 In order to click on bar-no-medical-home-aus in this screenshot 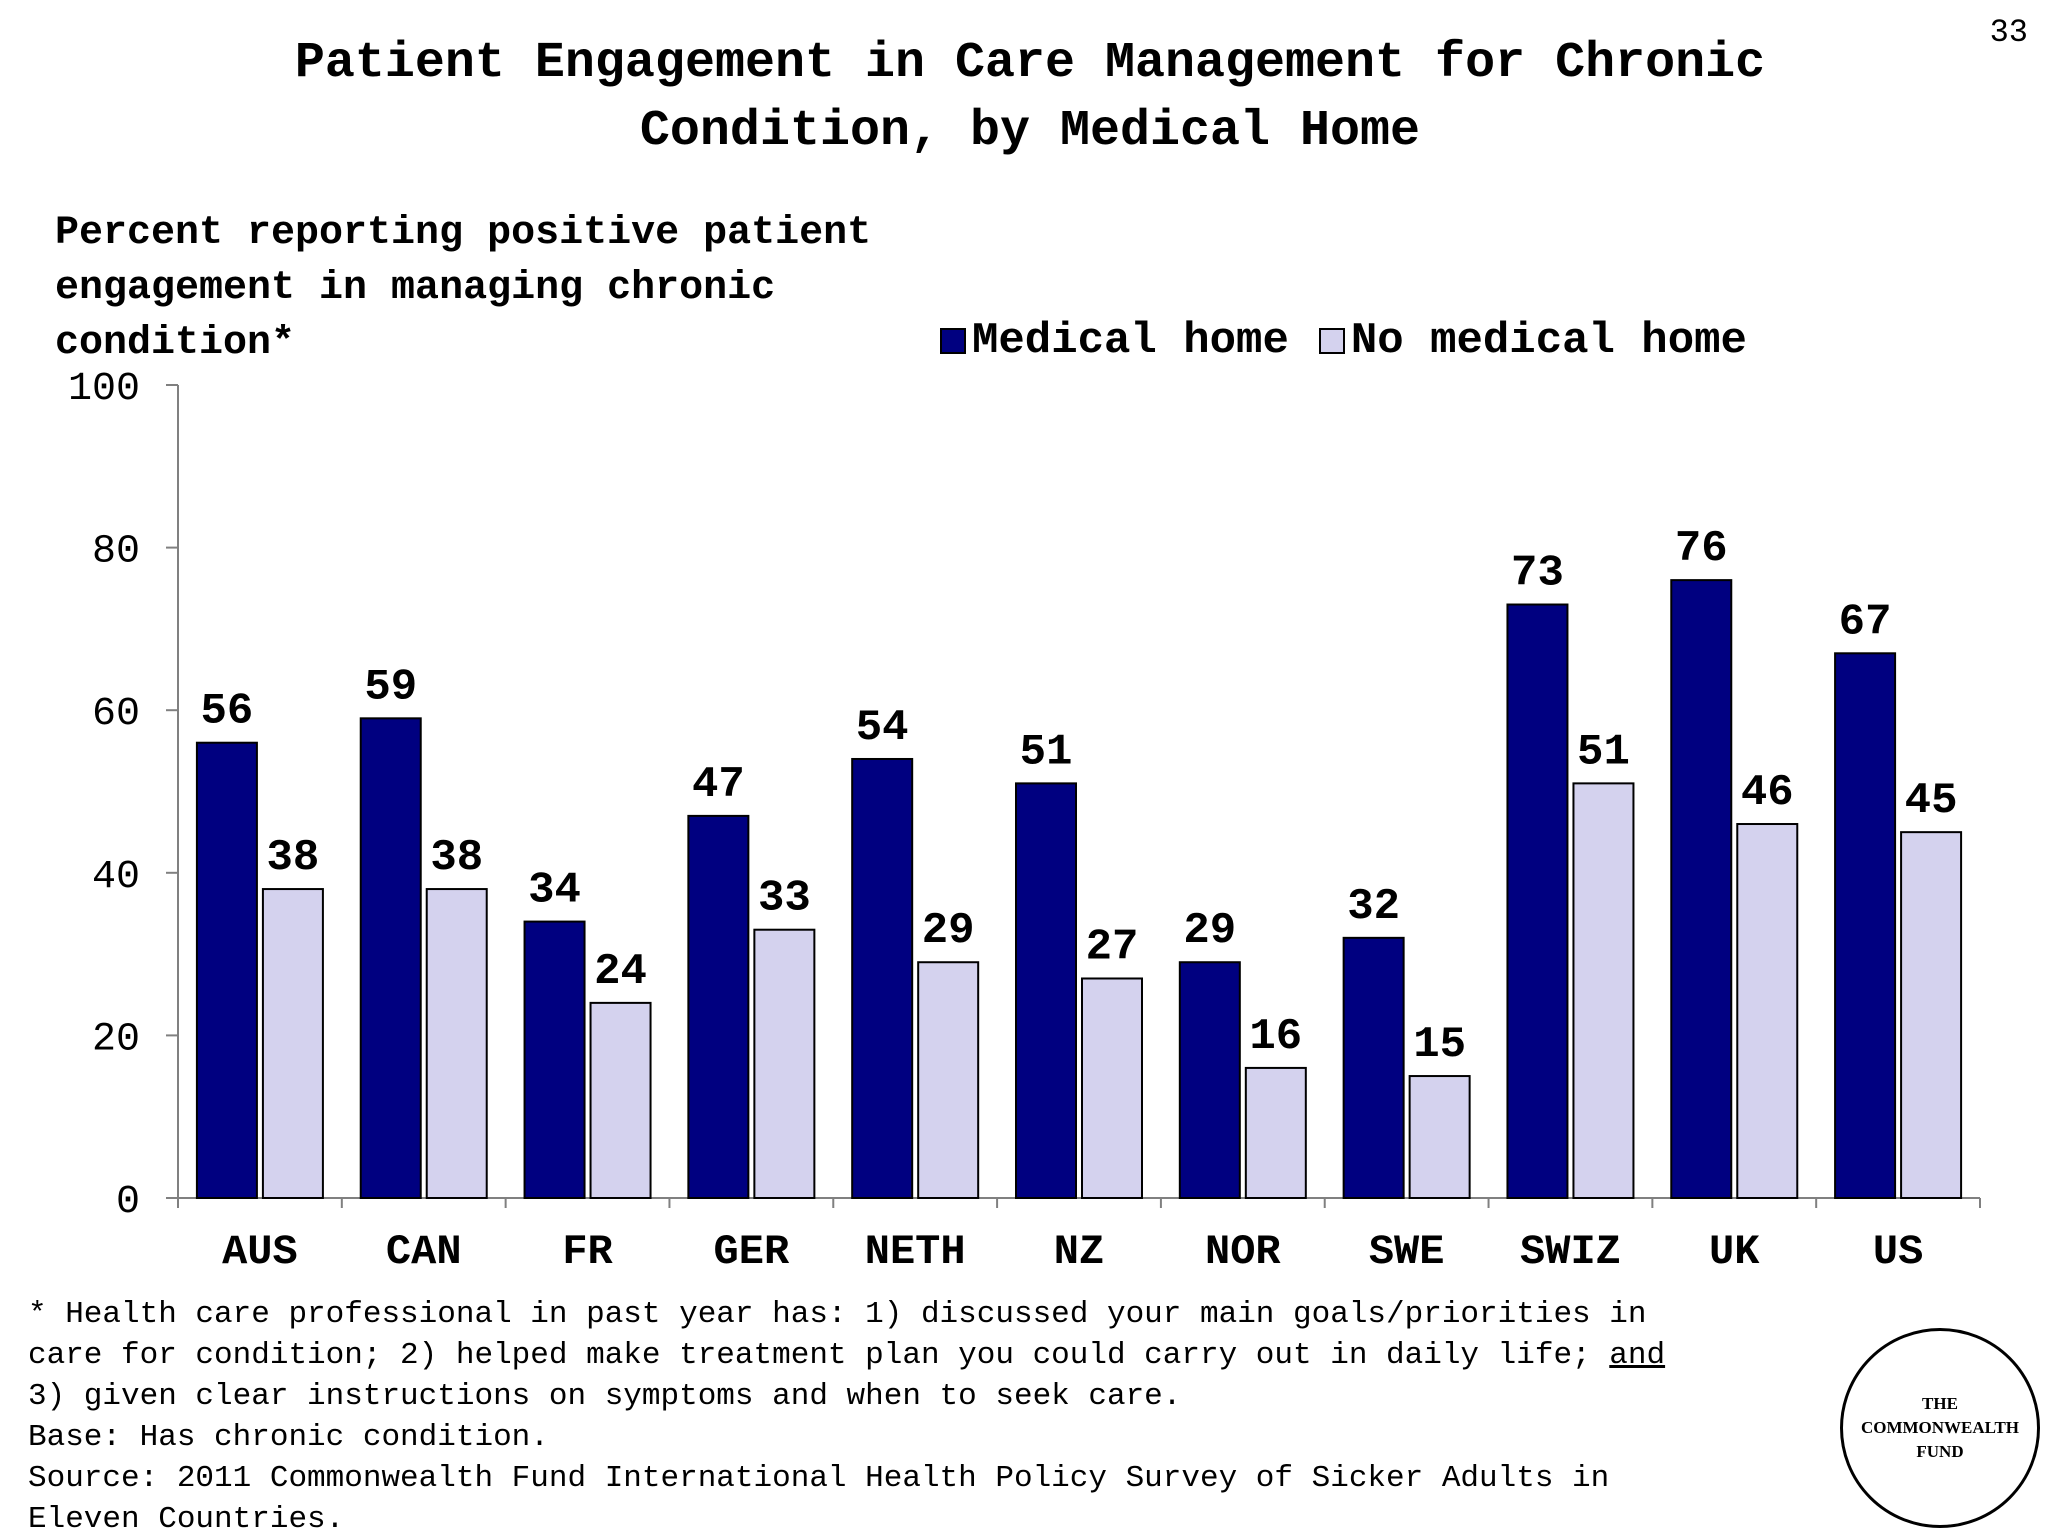, I will do `click(292, 1043)`.